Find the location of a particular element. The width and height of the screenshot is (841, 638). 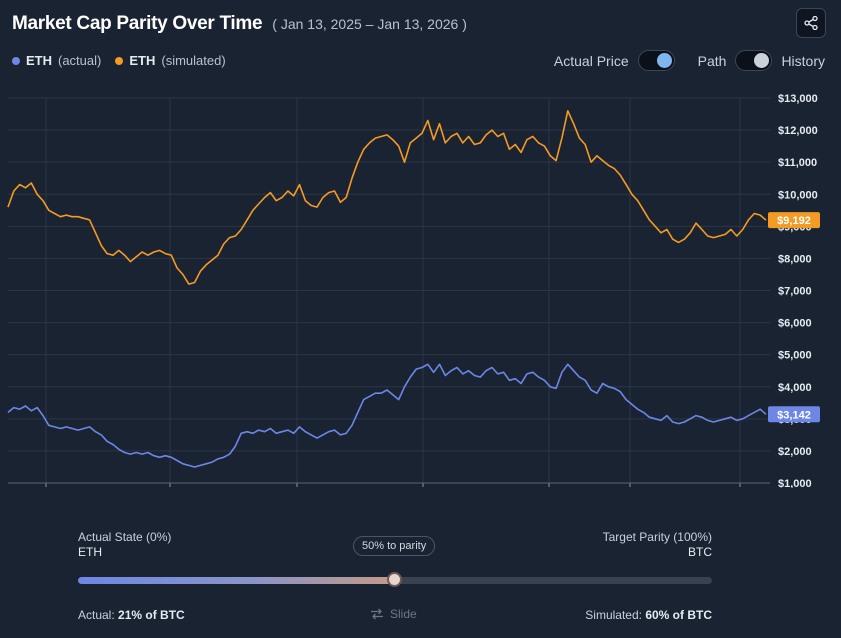

actual-last-price-label: $3,142 is located at coordinates (794, 415).